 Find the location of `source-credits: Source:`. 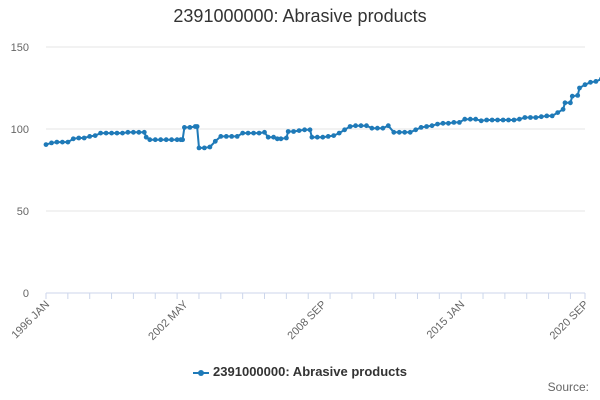

source-credits: Source: is located at coordinates (568, 387).